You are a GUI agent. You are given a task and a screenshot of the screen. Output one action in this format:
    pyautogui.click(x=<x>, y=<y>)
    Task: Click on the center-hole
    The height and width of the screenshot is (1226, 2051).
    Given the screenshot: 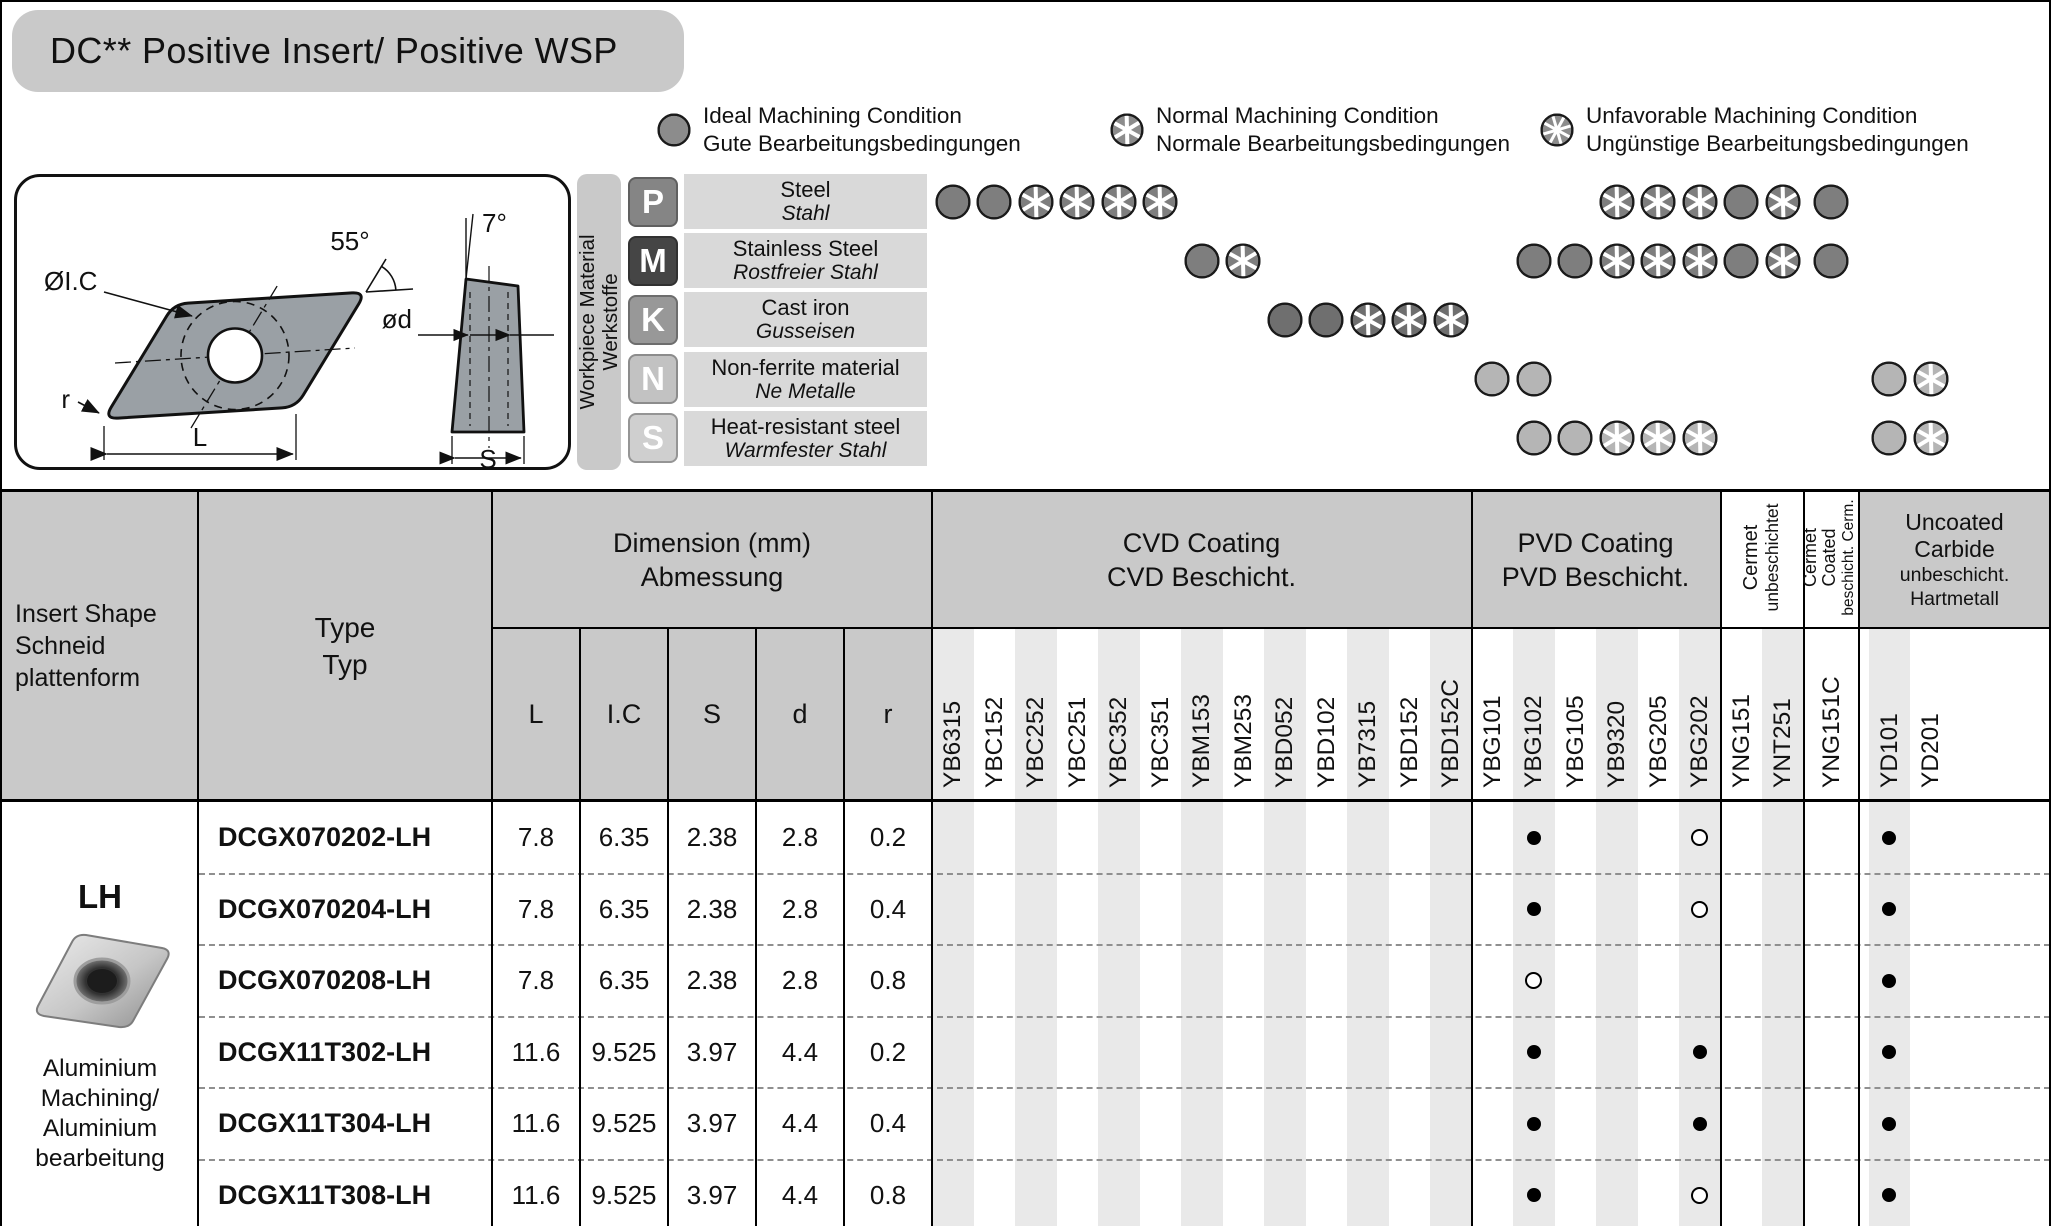 What is the action you would take?
    pyautogui.click(x=235, y=355)
    